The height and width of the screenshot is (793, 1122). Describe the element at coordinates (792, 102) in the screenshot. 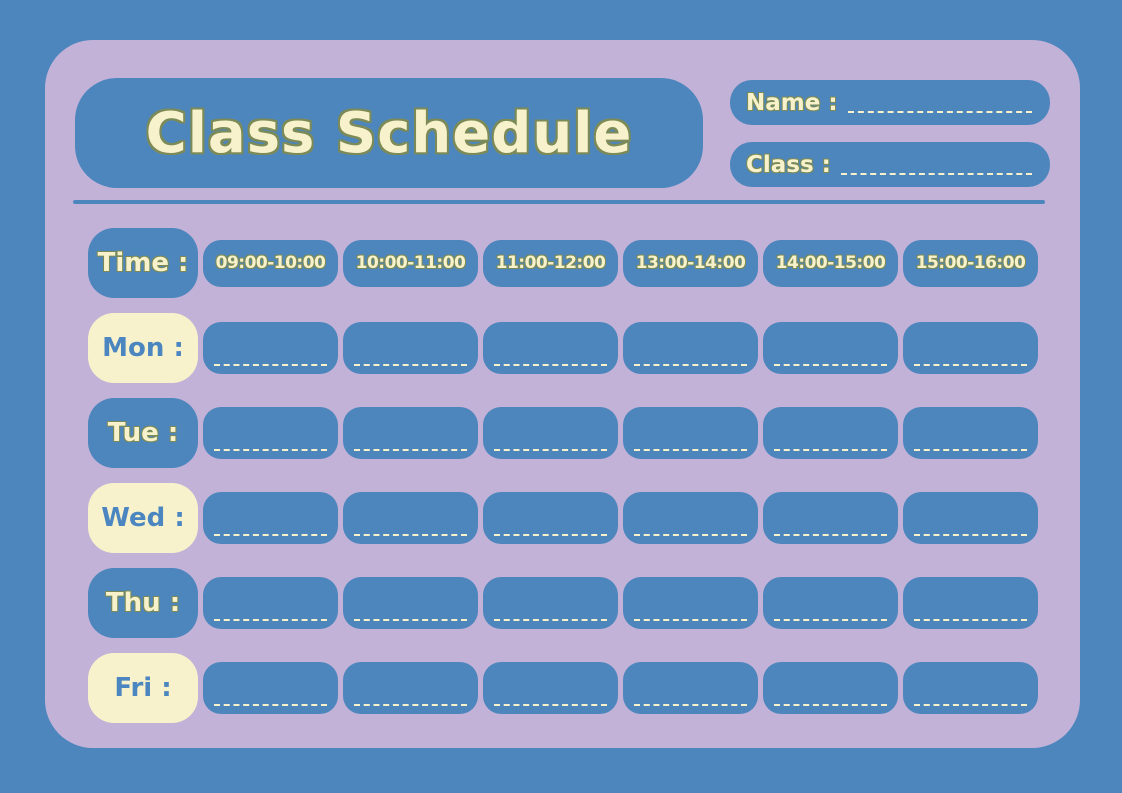

I see `name-label: Name :` at that location.